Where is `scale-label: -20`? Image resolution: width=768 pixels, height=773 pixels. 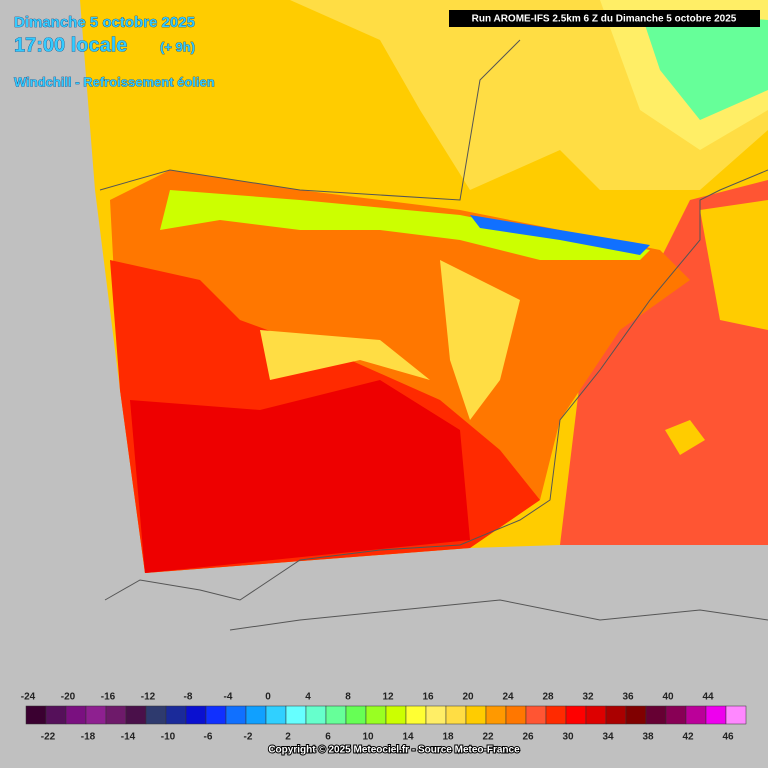
scale-label: -20 is located at coordinates (68, 697).